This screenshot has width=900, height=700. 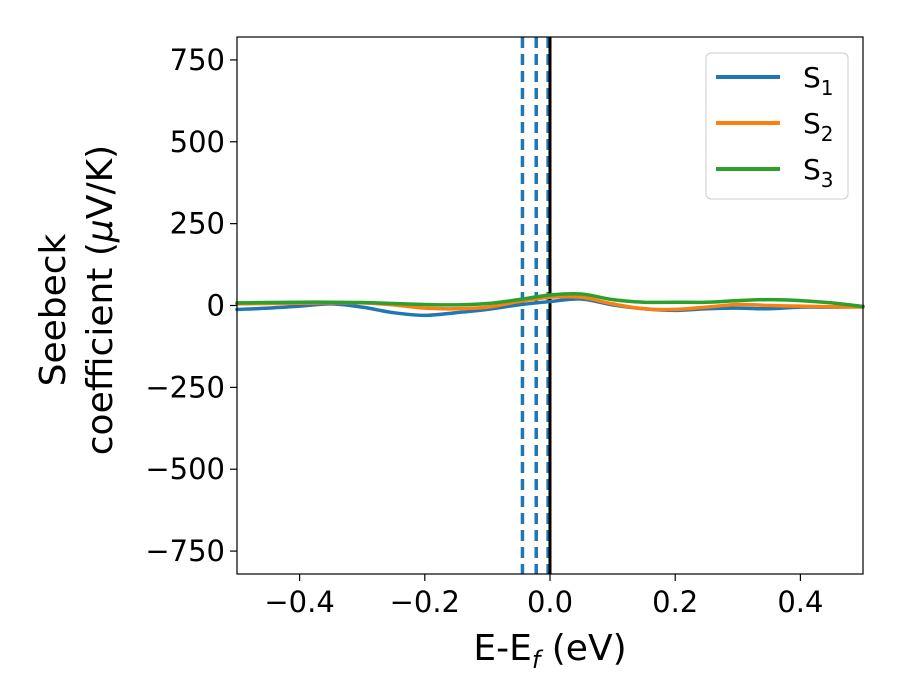 I want to click on y-tick-label: −750, so click(x=185, y=551).